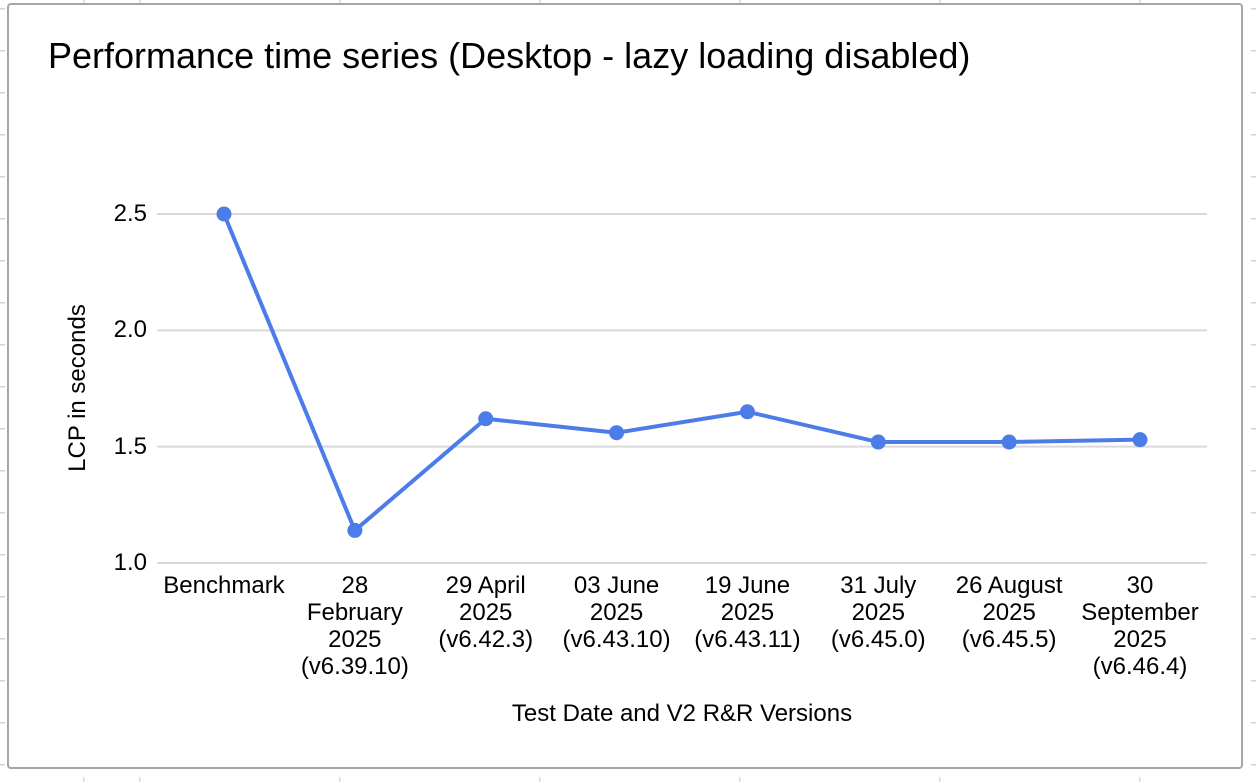 The width and height of the screenshot is (1256, 782). I want to click on y-axis-tick-label: 2.0, so click(130, 330).